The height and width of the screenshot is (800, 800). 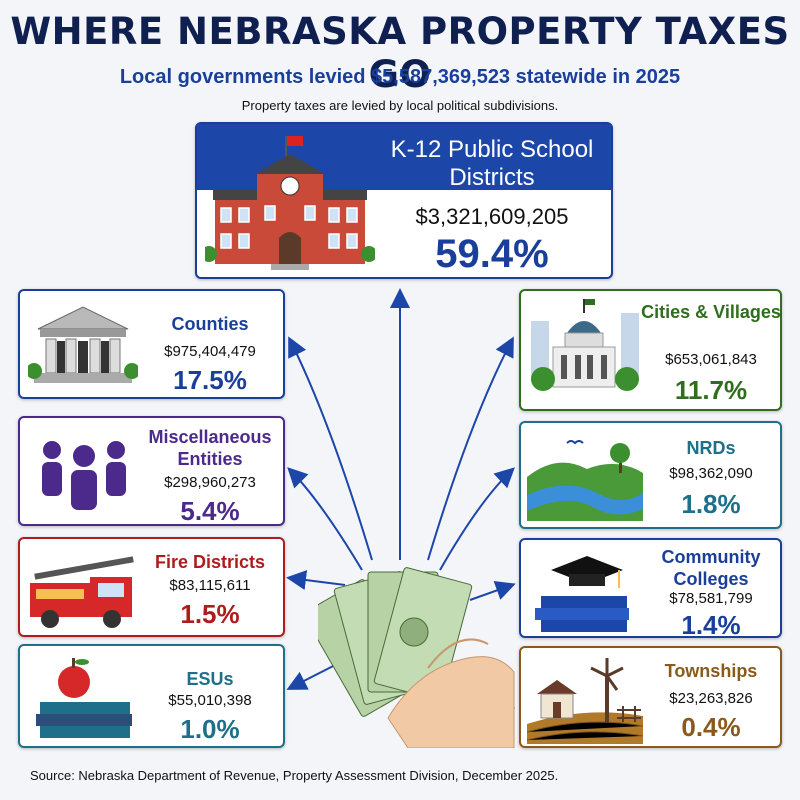 I want to click on hand-holding-money-icon, so click(x=416, y=657).